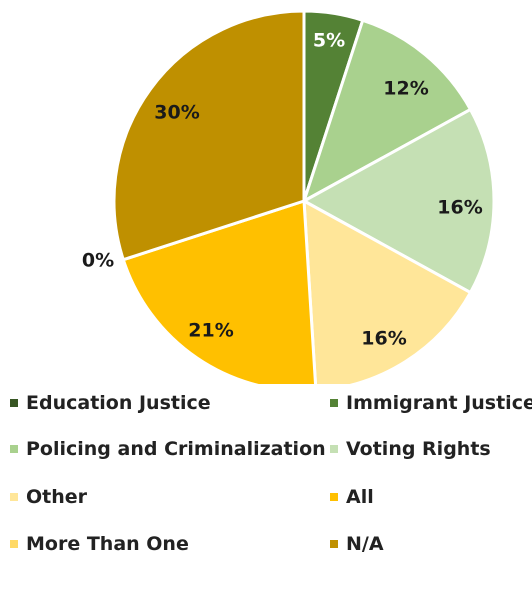  I want to click on legend-item-immigrant-justice: Immigrant Justice, so click(431, 403).